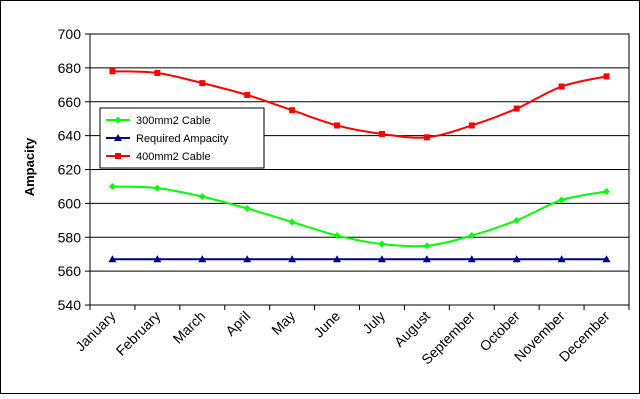  Describe the element at coordinates (182, 139) in the screenshot. I see `legend-label: Required Ampacity` at that location.